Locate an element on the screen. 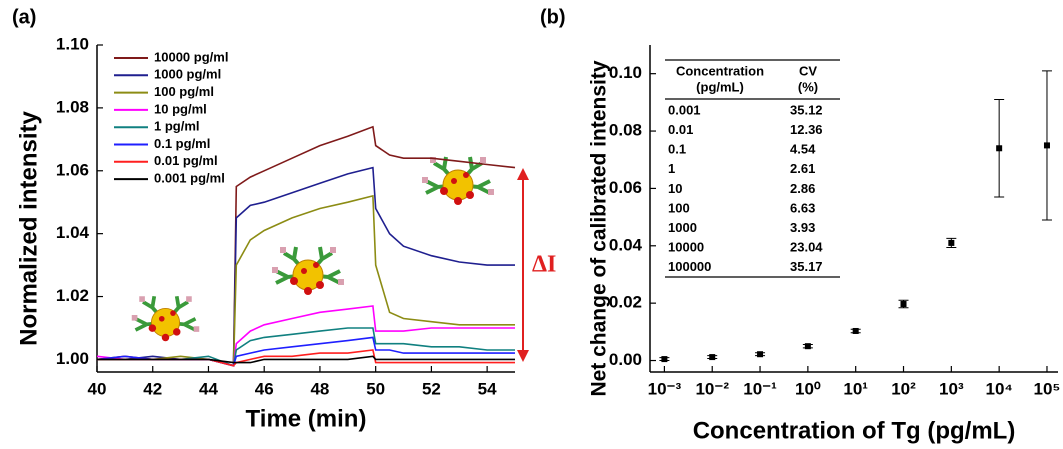  y-tick-label: 1.08 is located at coordinates (72, 106).